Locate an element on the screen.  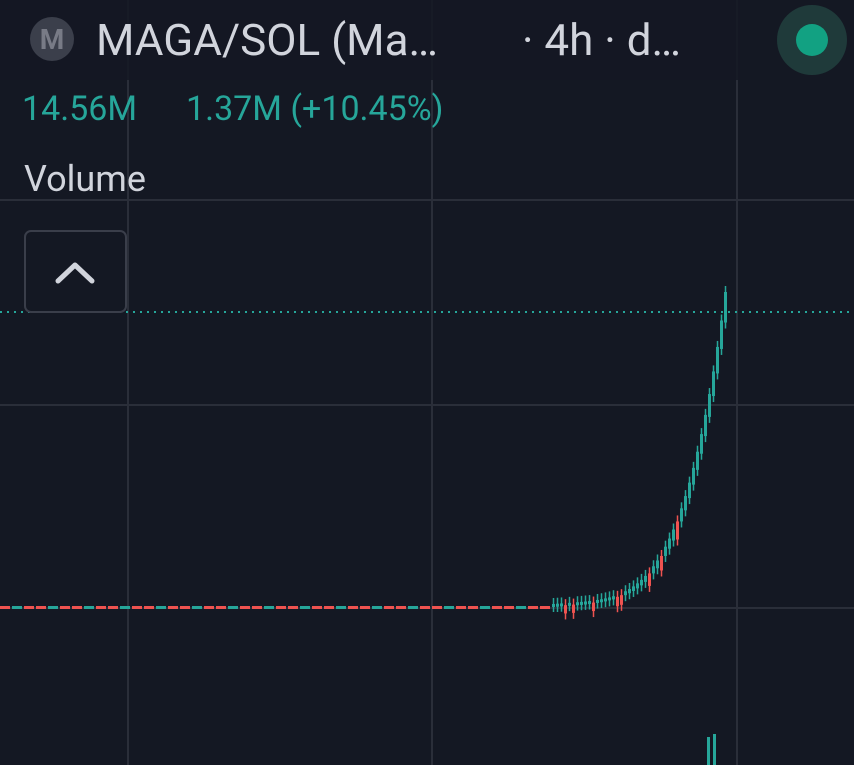
stat: 14.56M is located at coordinates (79, 109).